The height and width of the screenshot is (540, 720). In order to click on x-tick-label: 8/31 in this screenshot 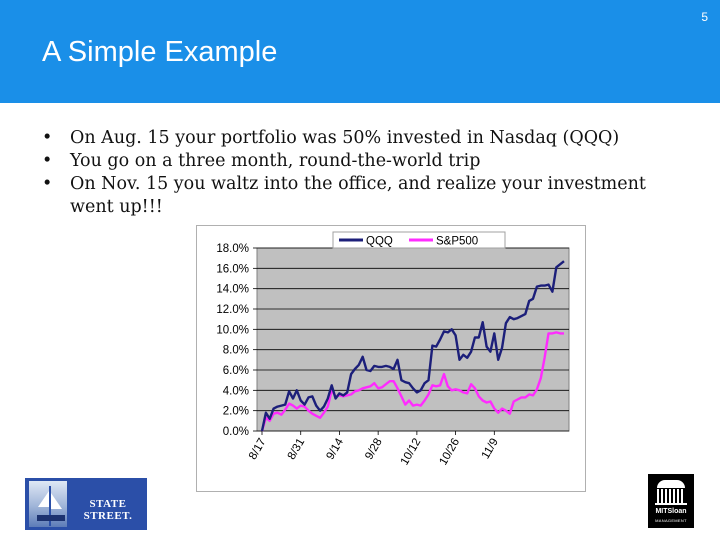, I will do `click(297, 449)`.